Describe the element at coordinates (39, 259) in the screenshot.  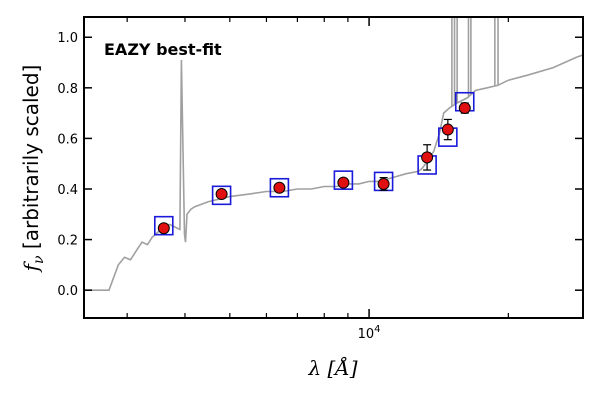
I see `y-label-subscript: ν` at that location.